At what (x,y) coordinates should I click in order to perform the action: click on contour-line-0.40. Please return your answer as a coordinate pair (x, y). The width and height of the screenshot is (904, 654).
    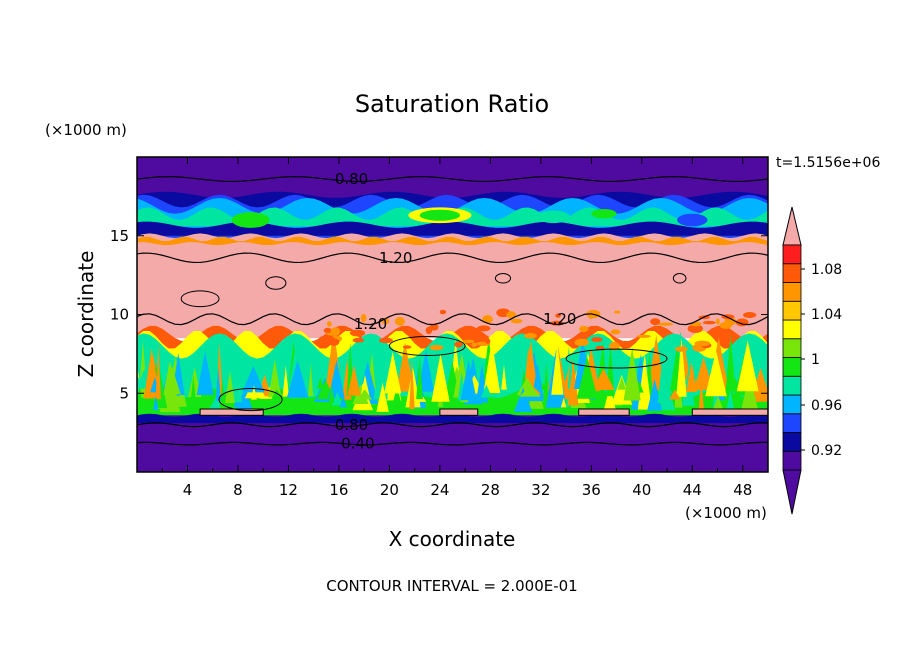
    Looking at the image, I should click on (452, 443).